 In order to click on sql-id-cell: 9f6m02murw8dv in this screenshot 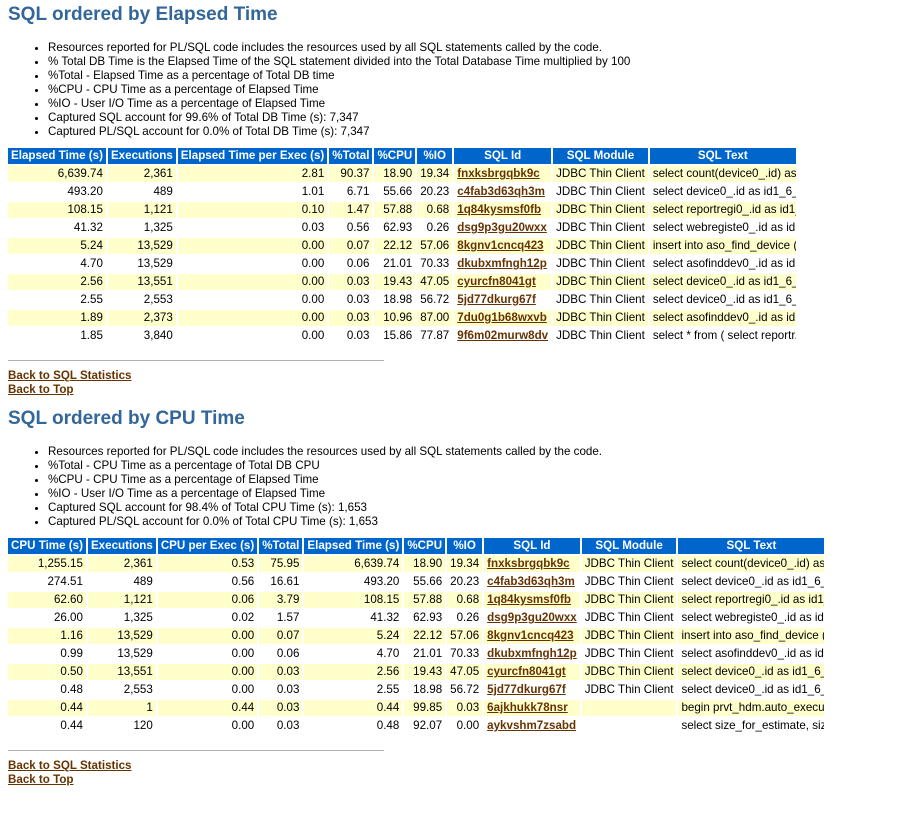, I will do `click(503, 336)`.